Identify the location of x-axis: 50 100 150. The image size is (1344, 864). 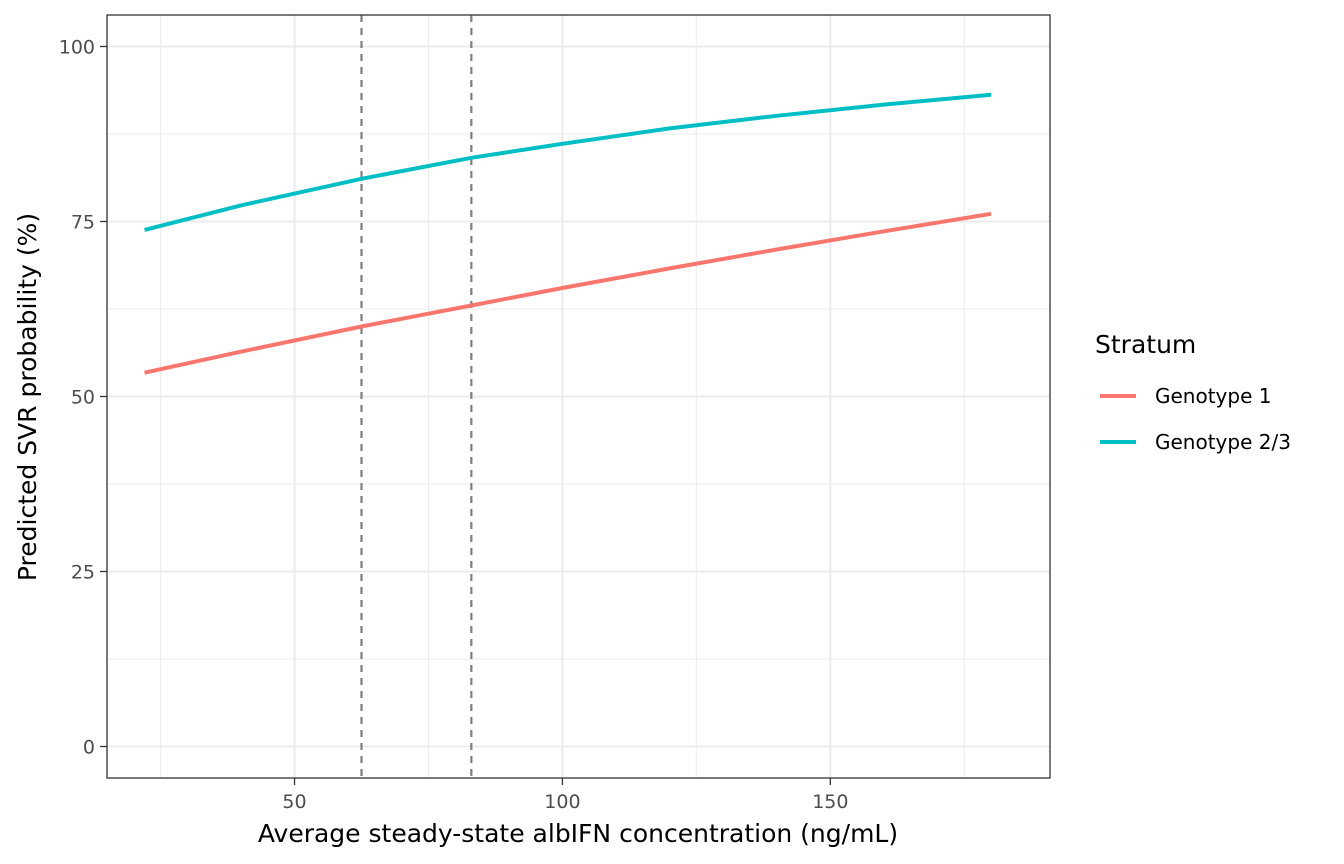
(565, 795).